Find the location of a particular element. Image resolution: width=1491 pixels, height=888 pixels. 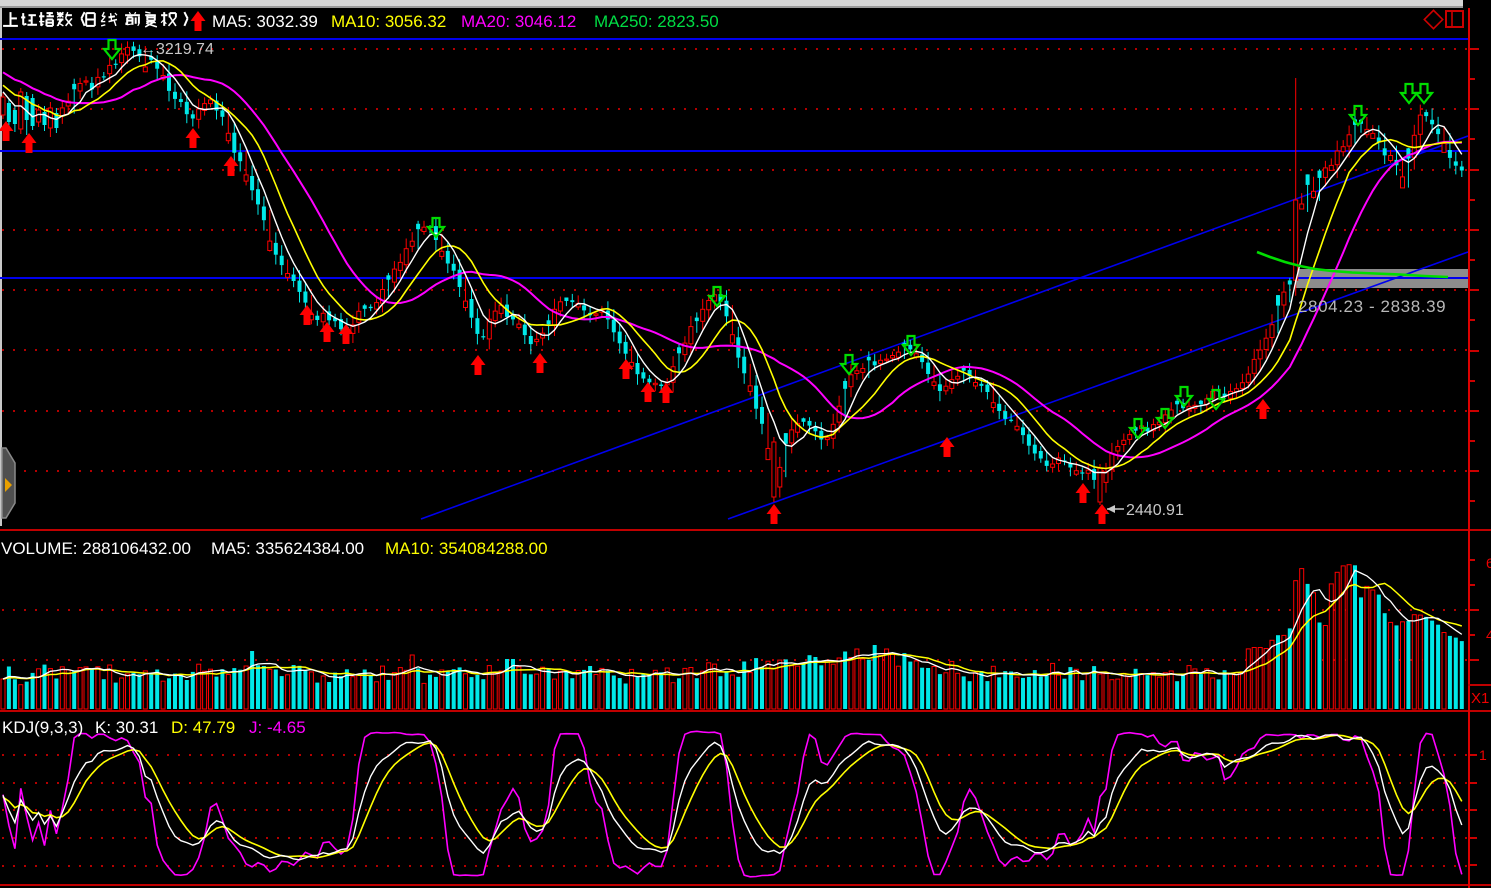

svg-text: MA250: 2823.50 is located at coordinates (656, 21).